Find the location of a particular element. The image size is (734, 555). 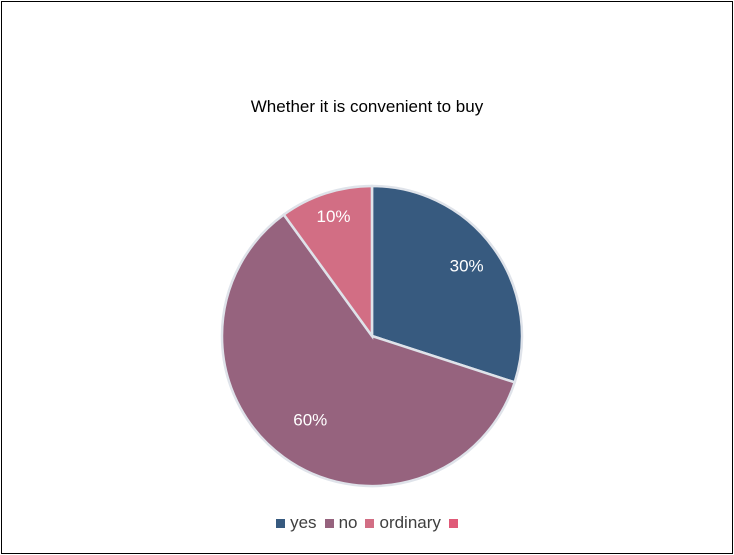

legend-item-ordinary: ordinary is located at coordinates (403, 523).